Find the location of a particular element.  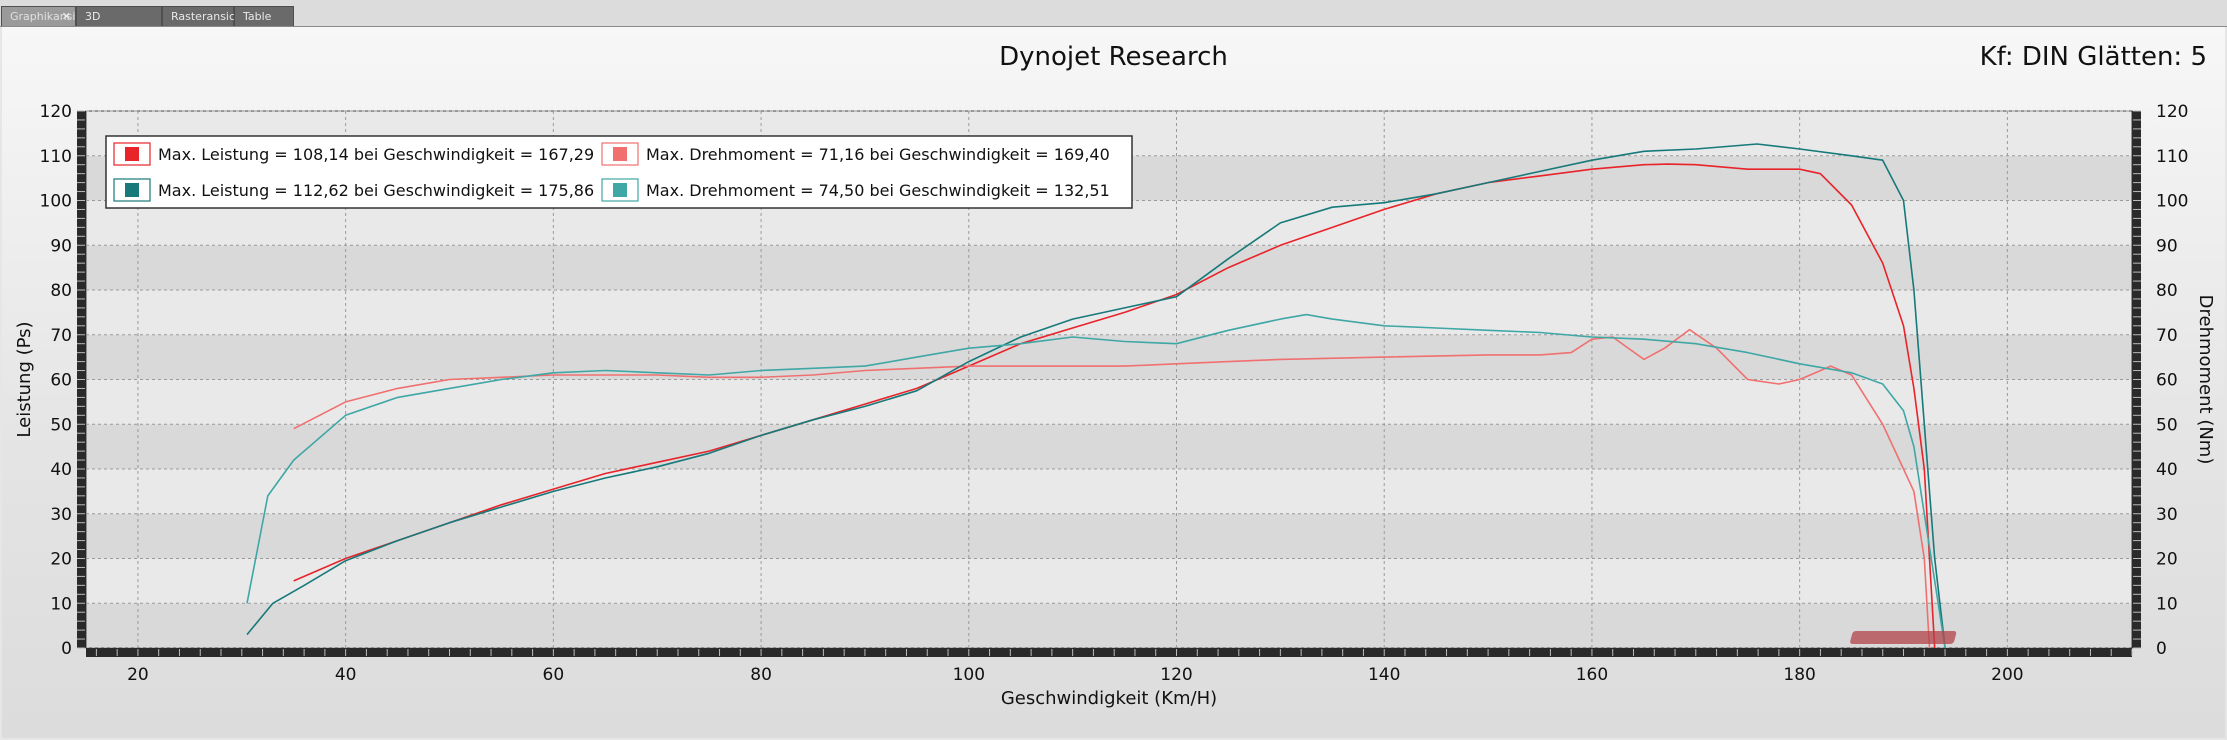

tab-label: Rasteransicht is located at coordinates (209, 16).